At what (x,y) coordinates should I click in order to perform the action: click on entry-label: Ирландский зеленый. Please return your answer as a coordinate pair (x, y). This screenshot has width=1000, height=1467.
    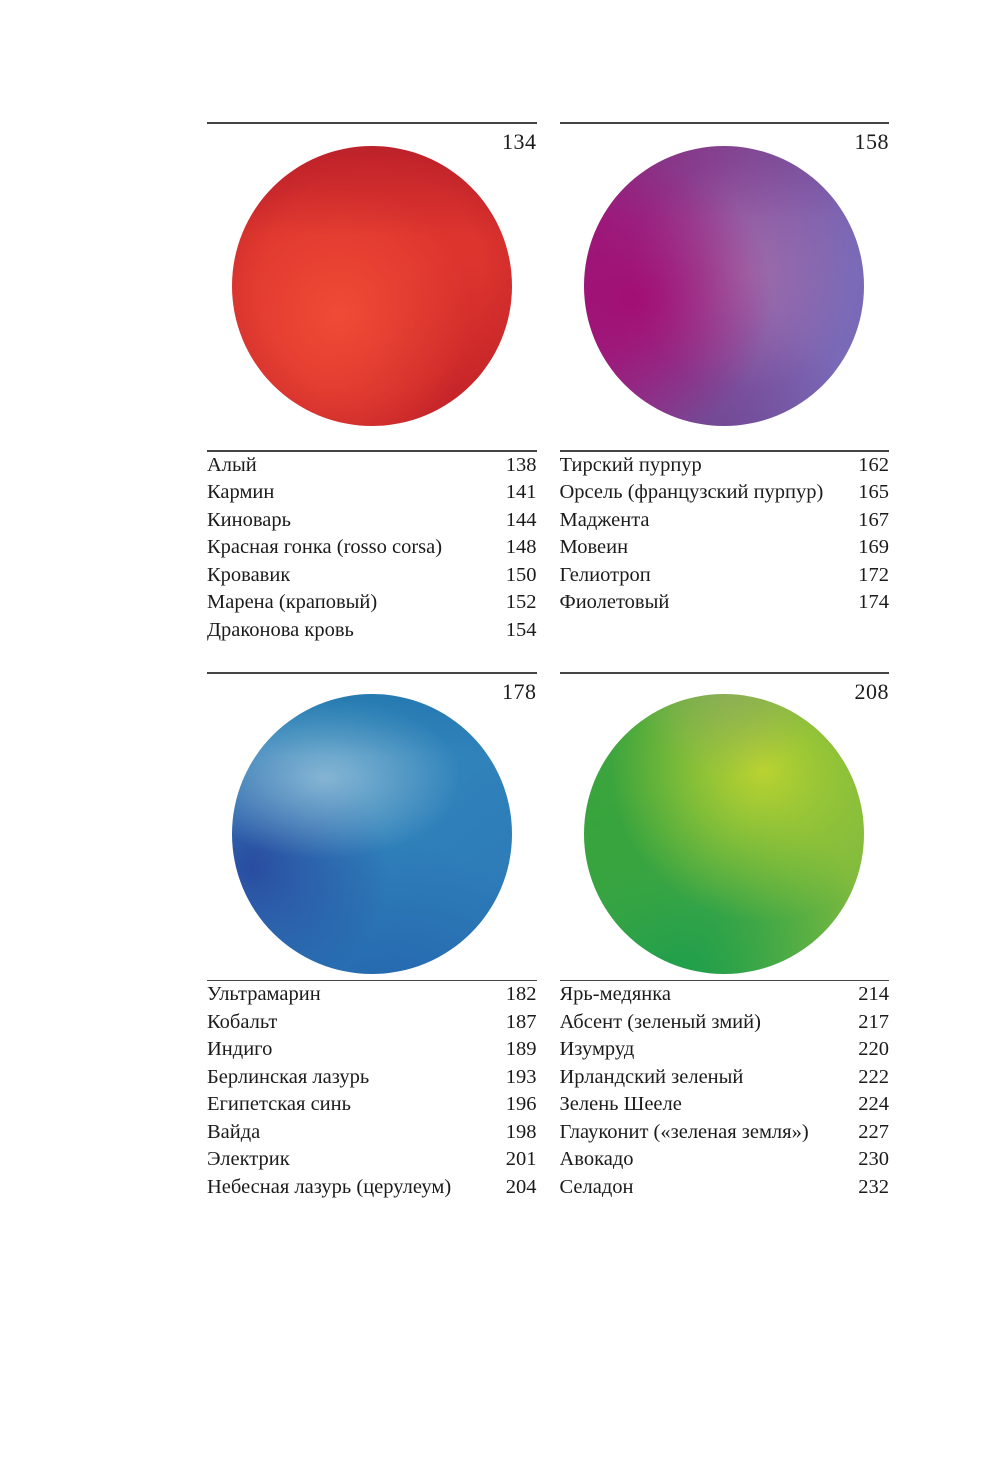
    Looking at the image, I should click on (651, 1076).